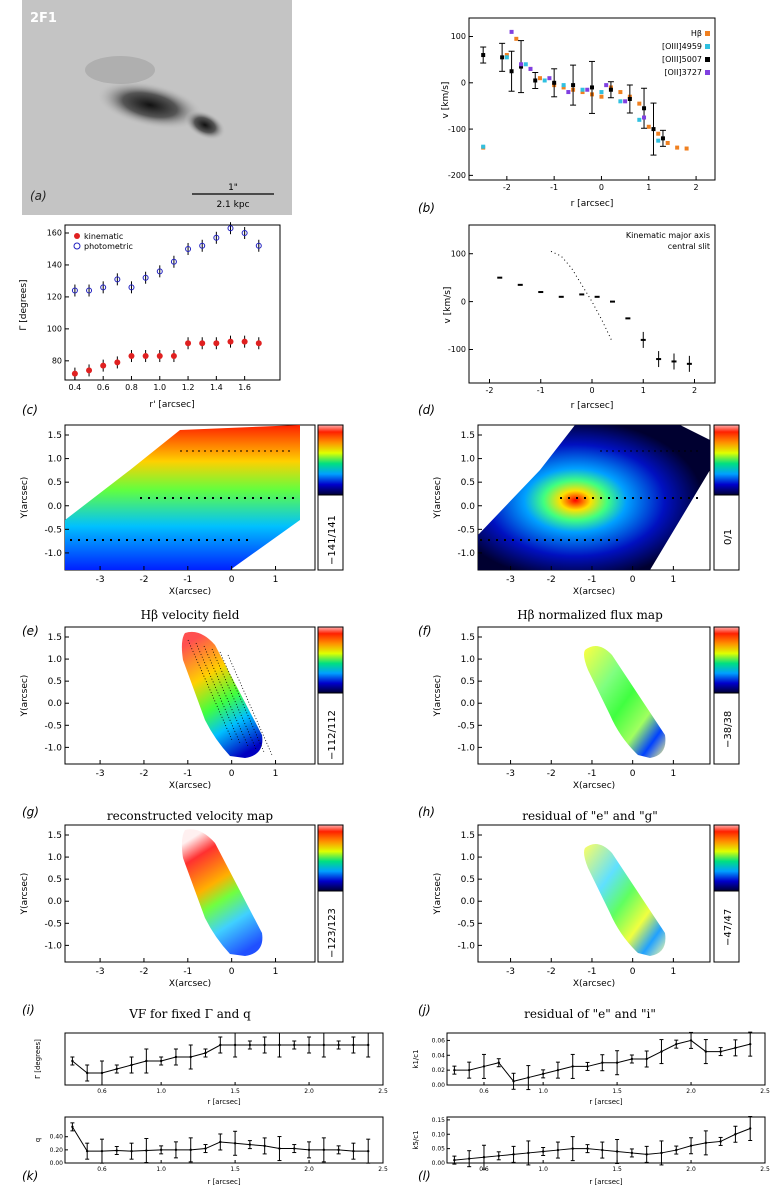 The width and height of the screenshot is (774, 1187). Describe the element at coordinates (330, 532) in the screenshot. I see `map-e-colorbar-label-box` at that location.